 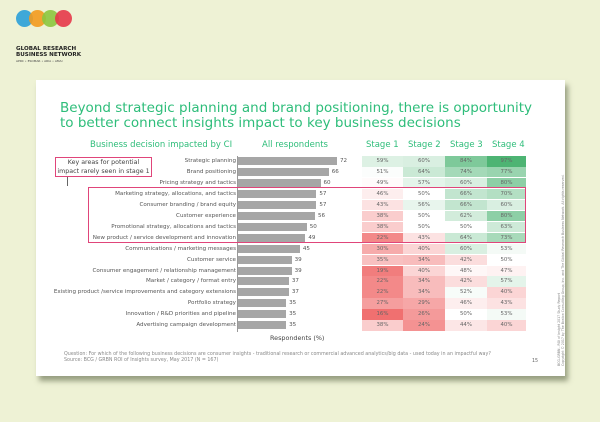 I want to click on stage-3-cell: 52%, so click(x=466, y=292).